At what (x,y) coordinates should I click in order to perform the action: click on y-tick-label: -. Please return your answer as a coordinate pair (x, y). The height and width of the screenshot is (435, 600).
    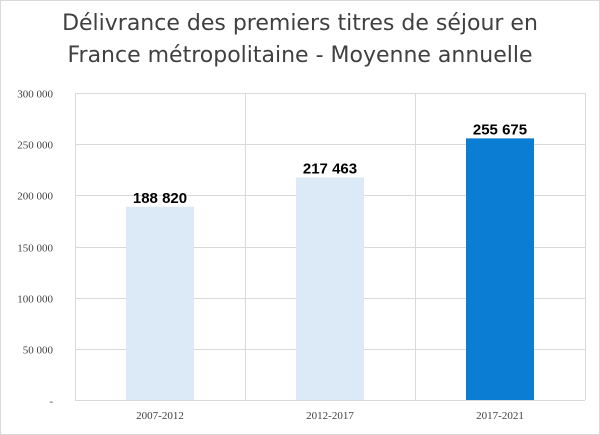
    Looking at the image, I should click on (51, 402).